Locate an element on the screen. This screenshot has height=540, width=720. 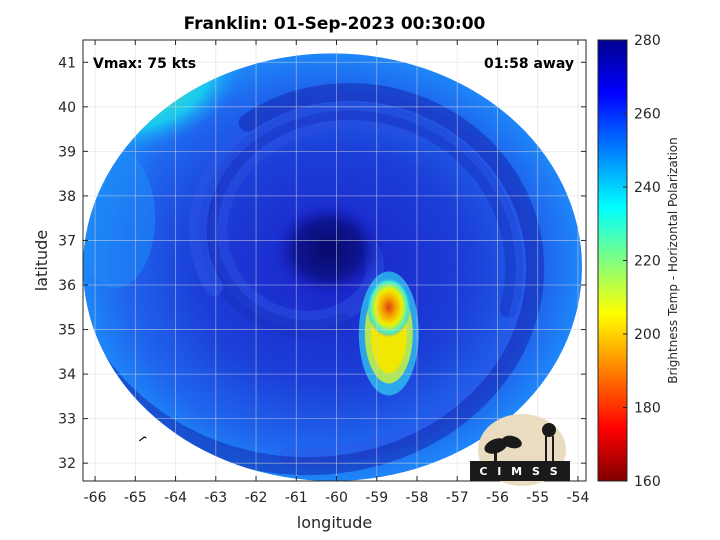
colorbar-tick-label: 240 is located at coordinates (647, 188).